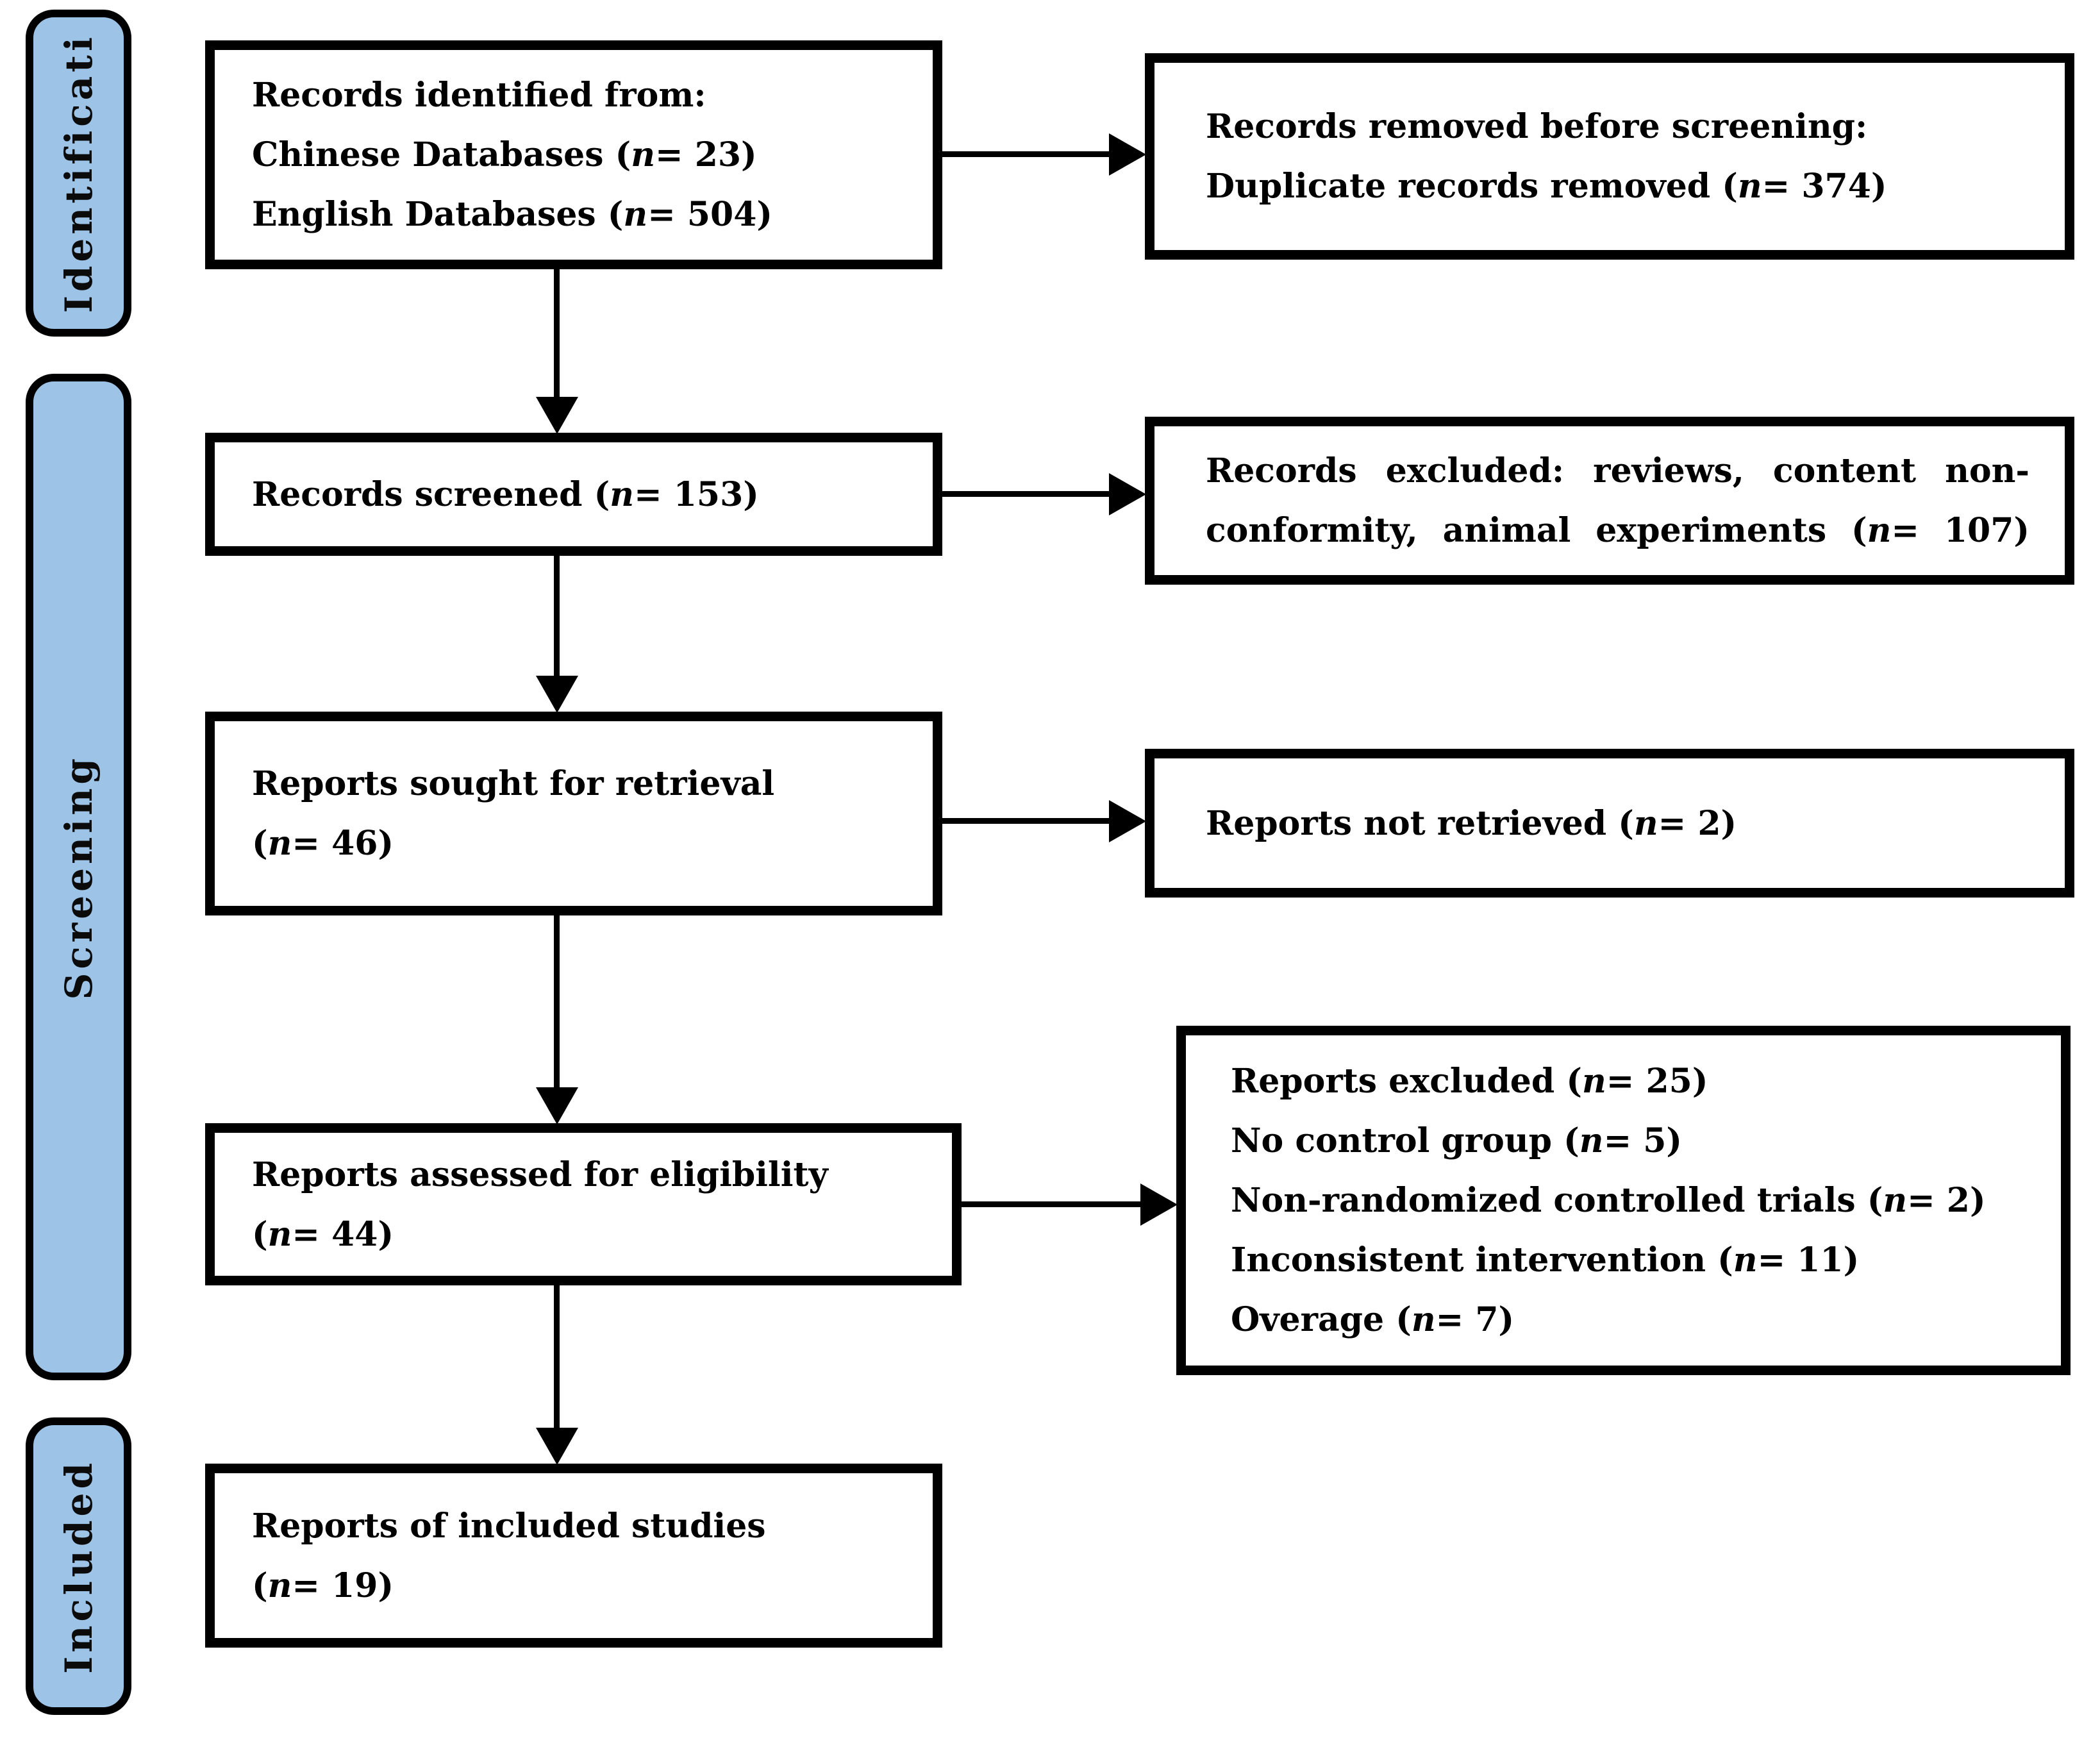 This screenshot has width=2100, height=1738. I want to click on reports-not-retrieved-line-1: Reports not retrieved (n= 2), so click(1471, 823).